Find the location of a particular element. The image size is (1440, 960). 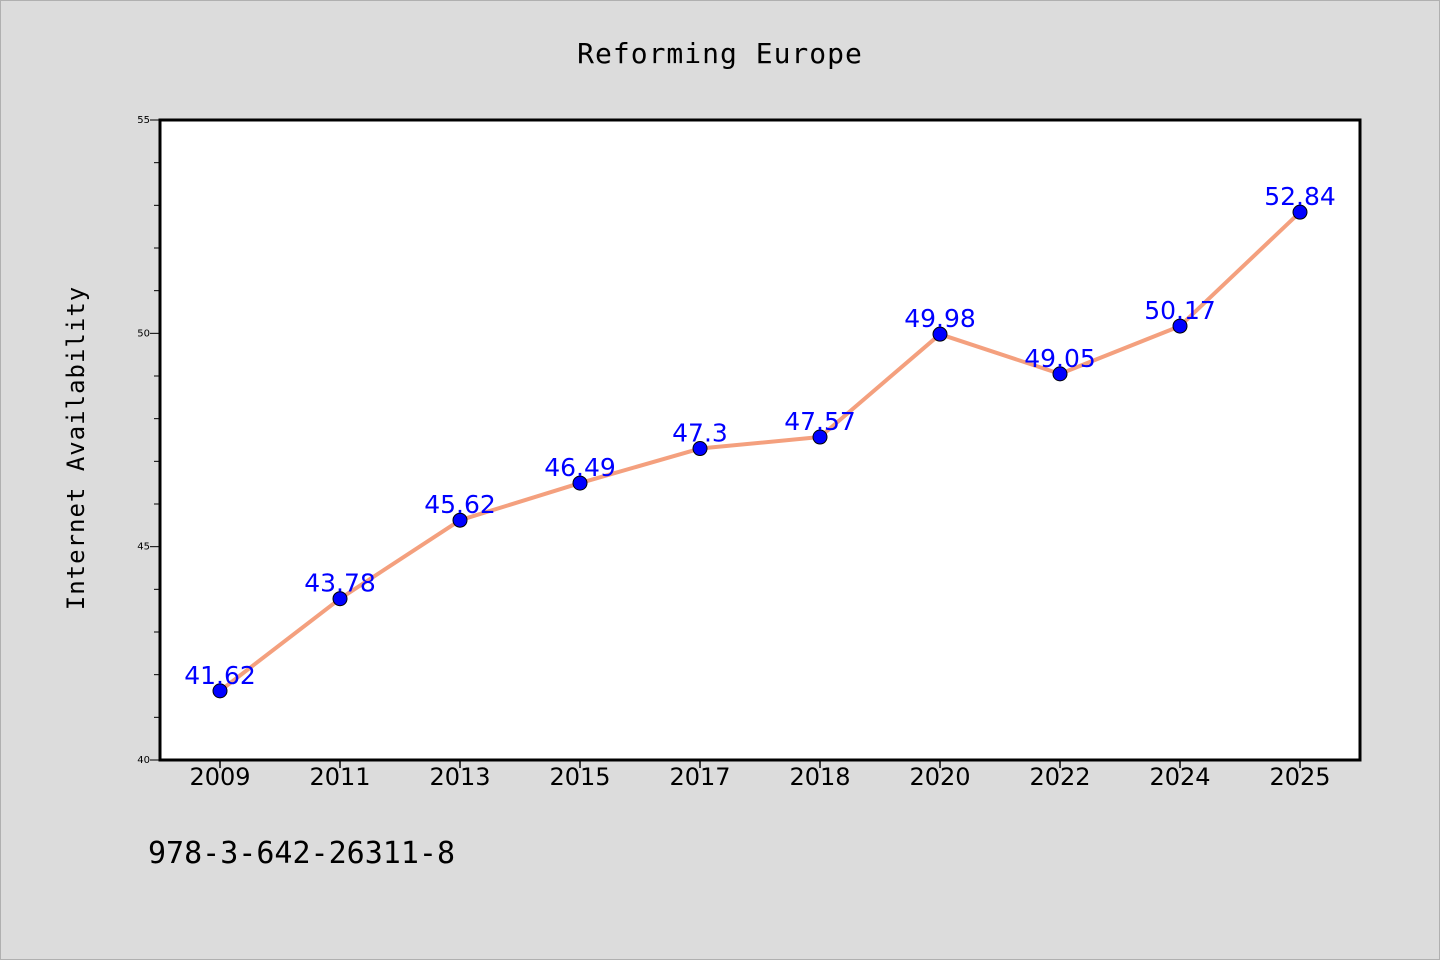

y-tick-label: 50 is located at coordinates (143, 333).